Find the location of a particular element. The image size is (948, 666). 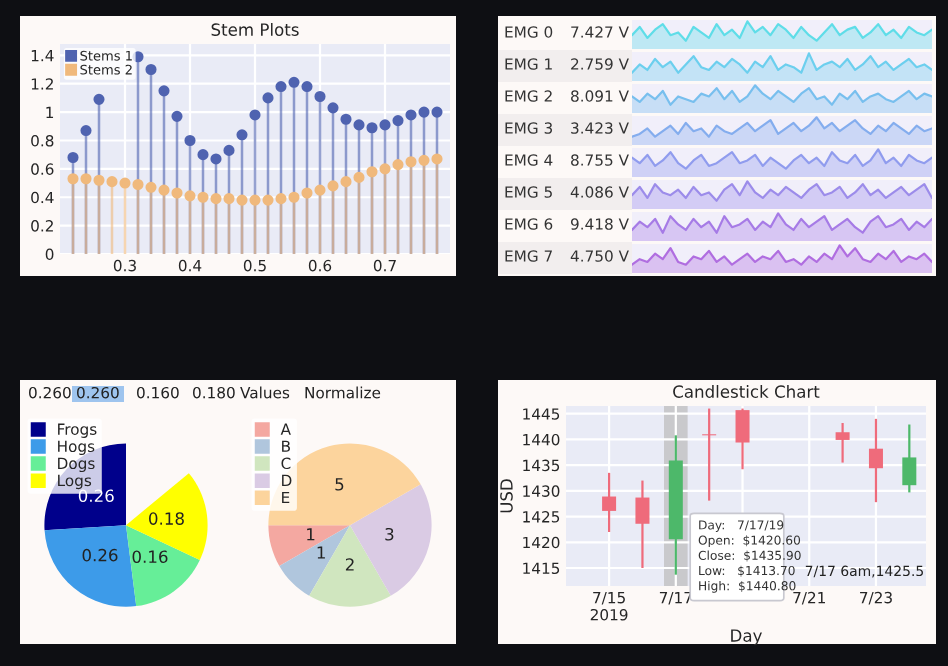

y-axis-title: USD is located at coordinates (506, 496).